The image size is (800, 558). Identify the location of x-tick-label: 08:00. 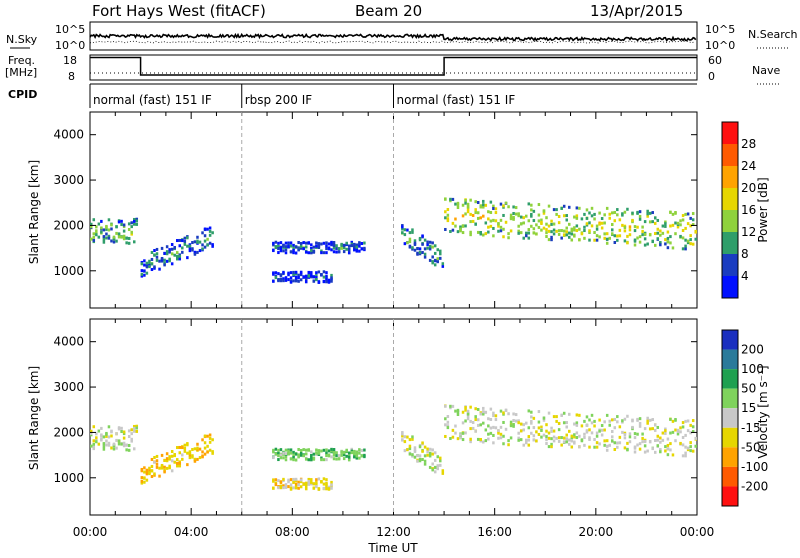
(292, 532).